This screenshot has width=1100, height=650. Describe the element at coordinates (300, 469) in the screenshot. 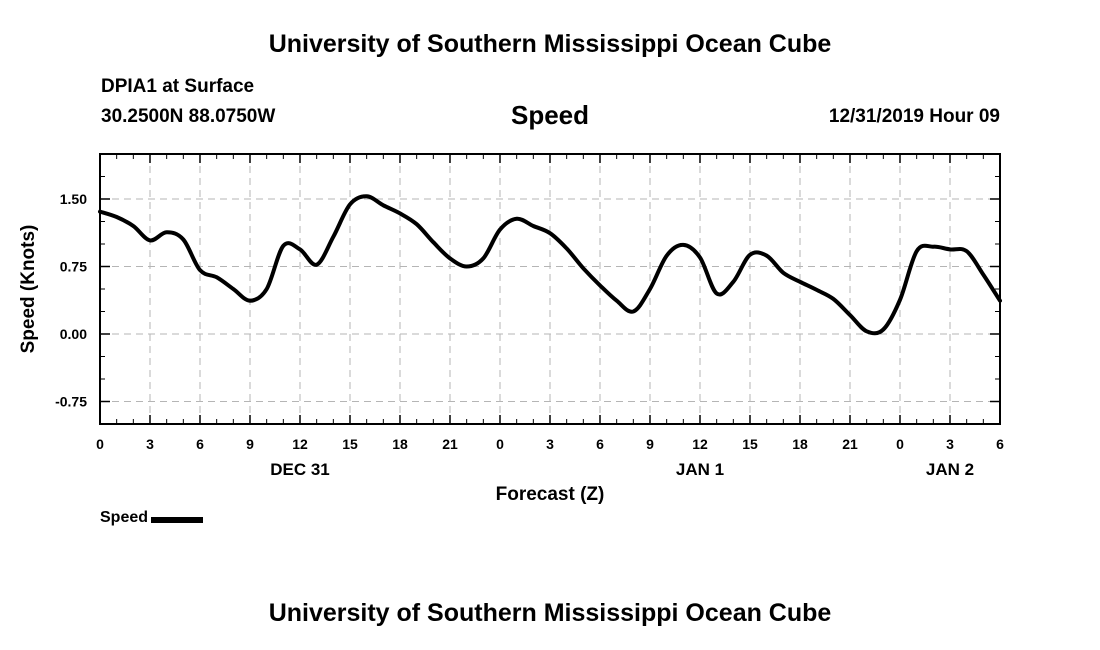

I see `x-date-label: DEC 31` at that location.